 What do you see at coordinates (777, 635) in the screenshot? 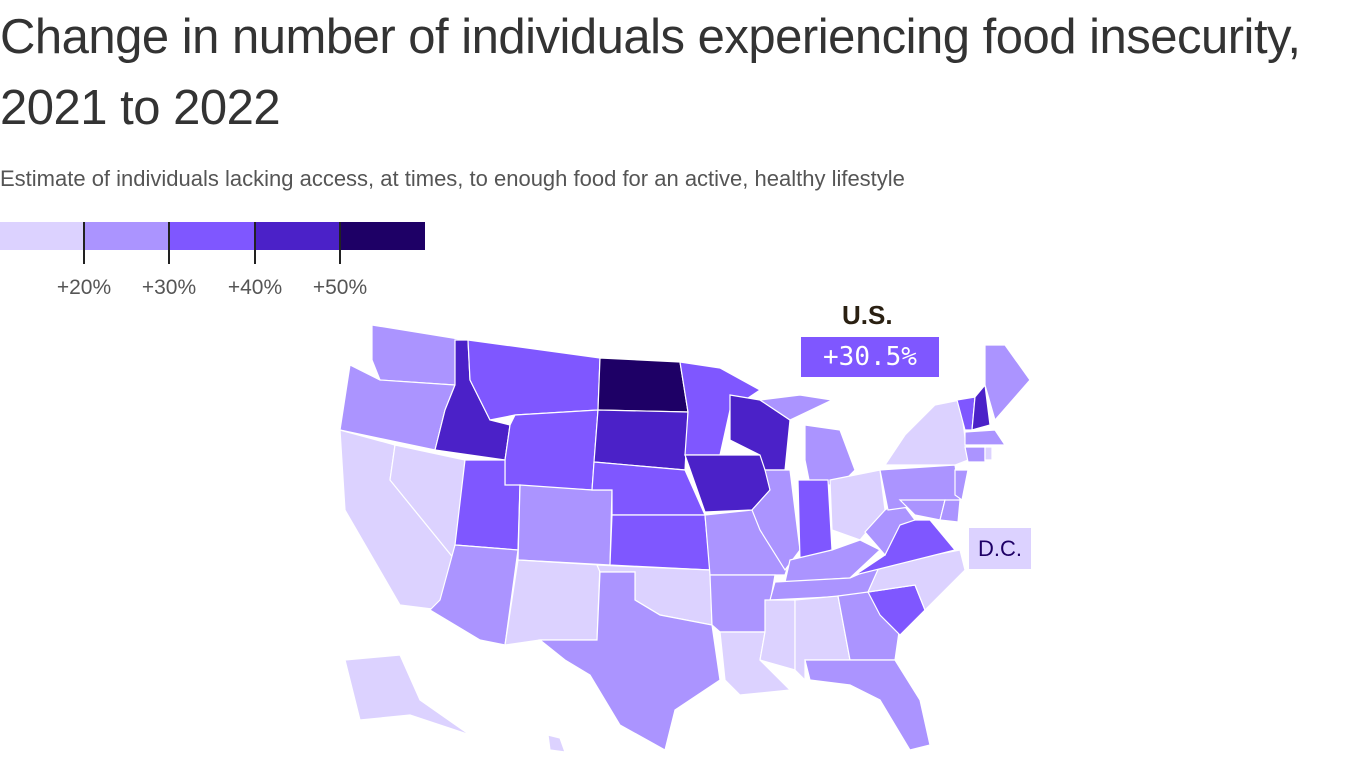
I see `state-ms` at bounding box center [777, 635].